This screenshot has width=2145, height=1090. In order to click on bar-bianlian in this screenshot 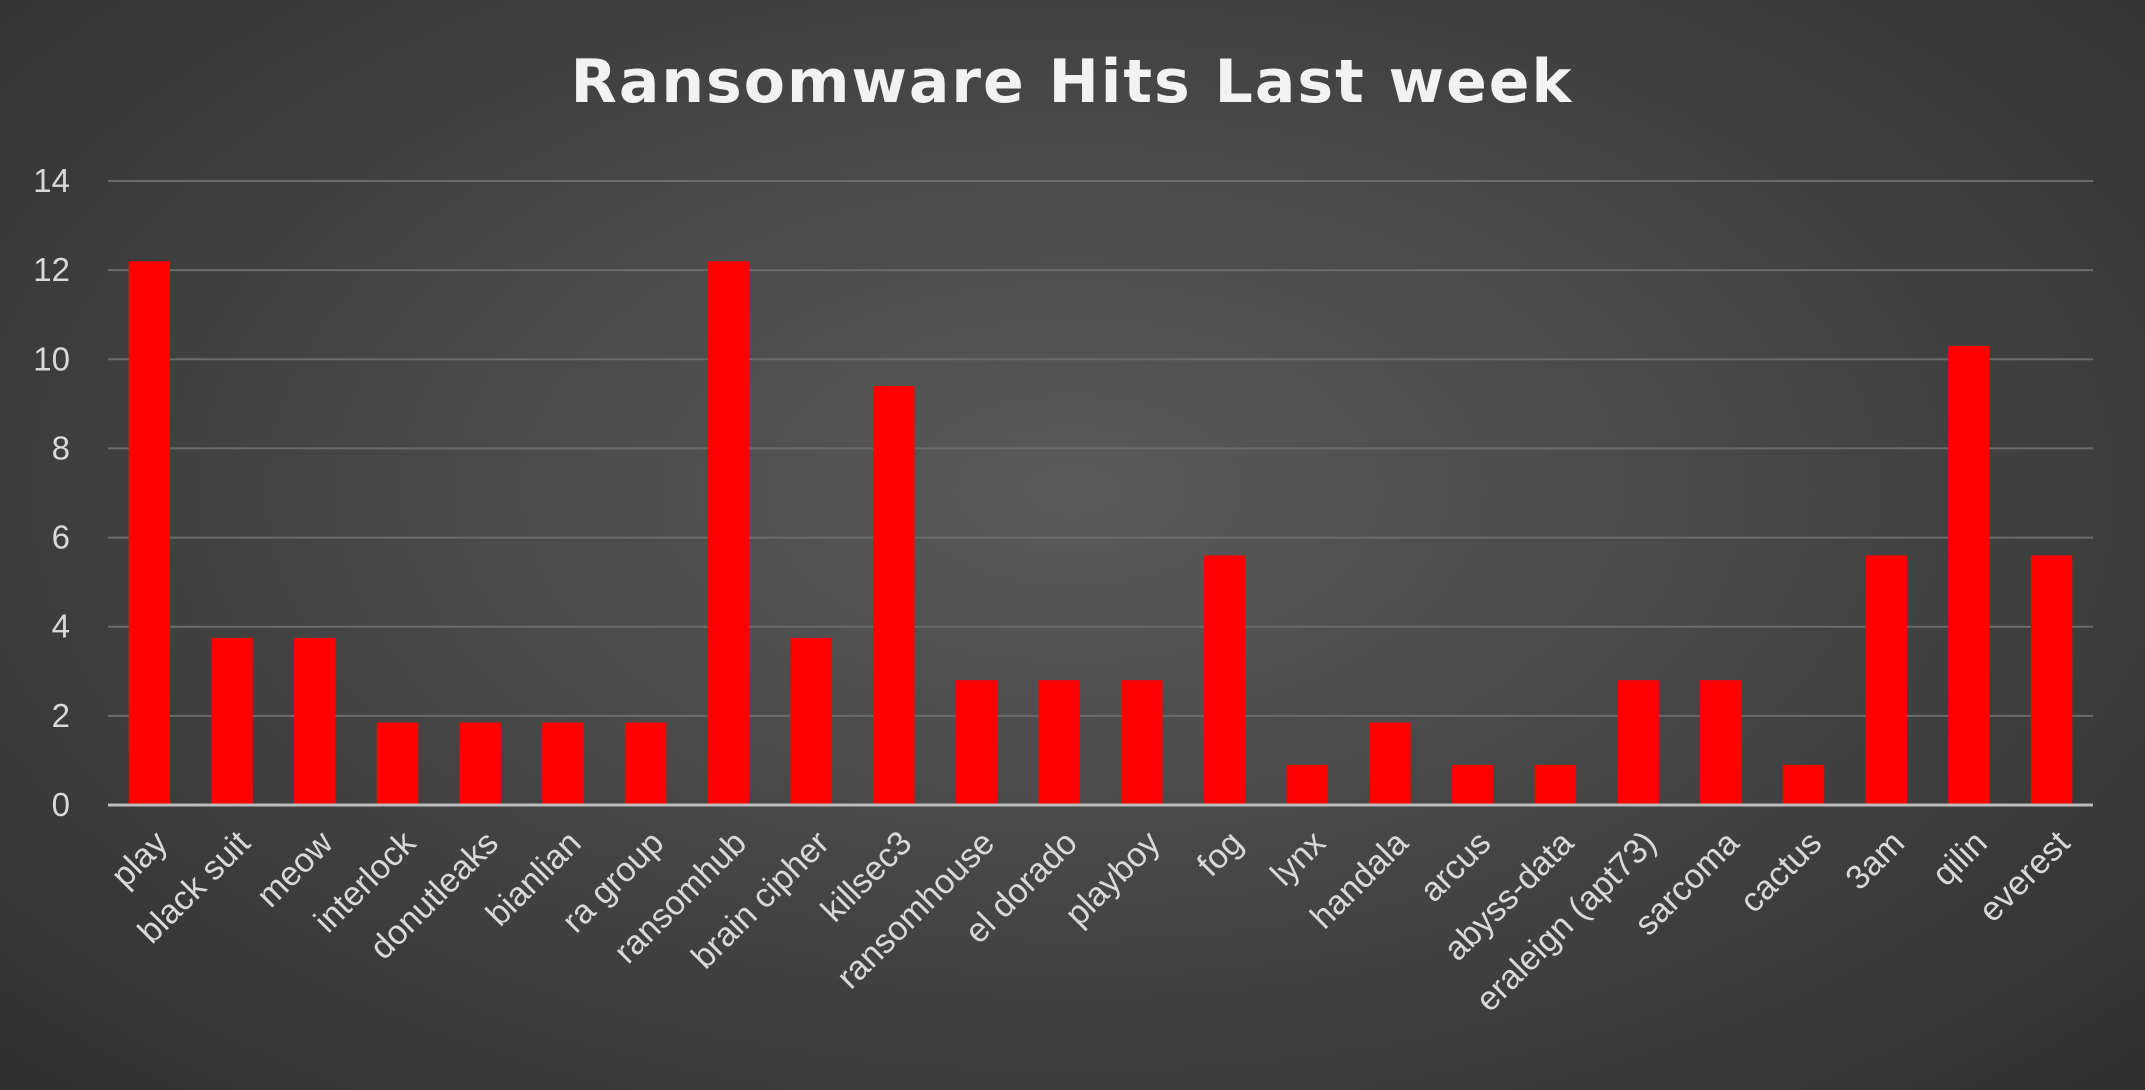, I will do `click(563, 763)`.